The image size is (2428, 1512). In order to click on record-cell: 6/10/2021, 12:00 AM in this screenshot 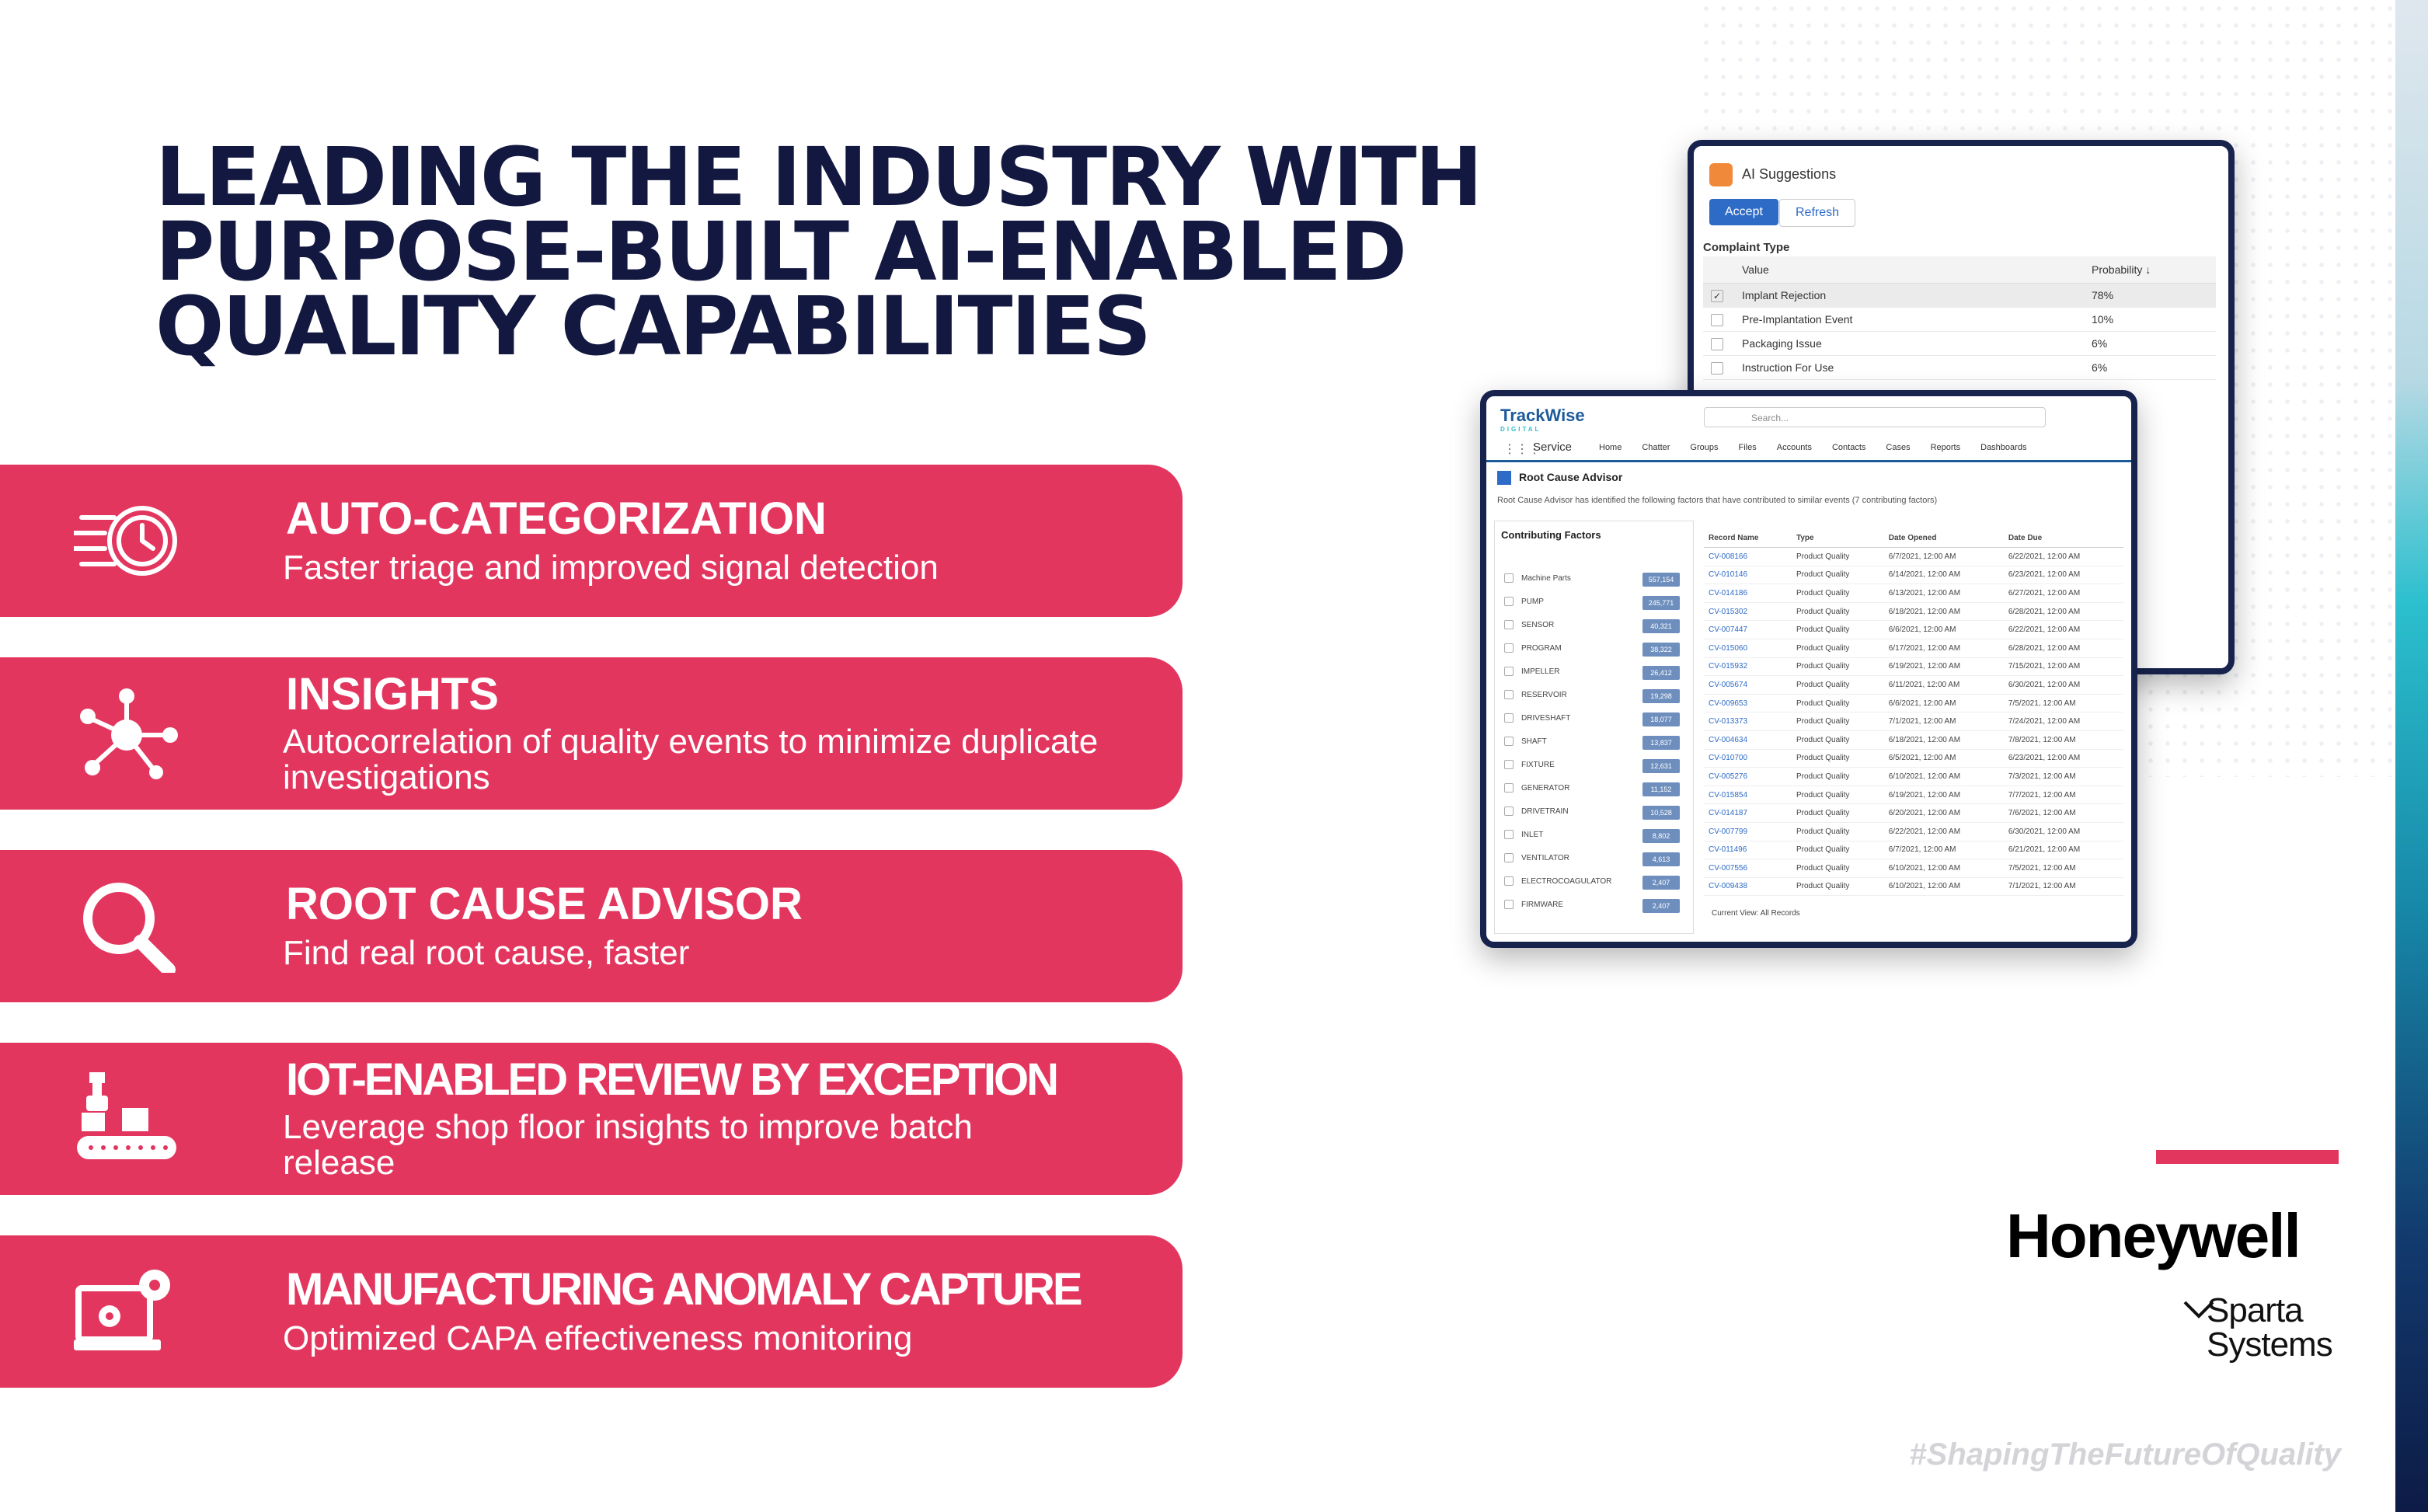, I will do `click(1943, 868)`.